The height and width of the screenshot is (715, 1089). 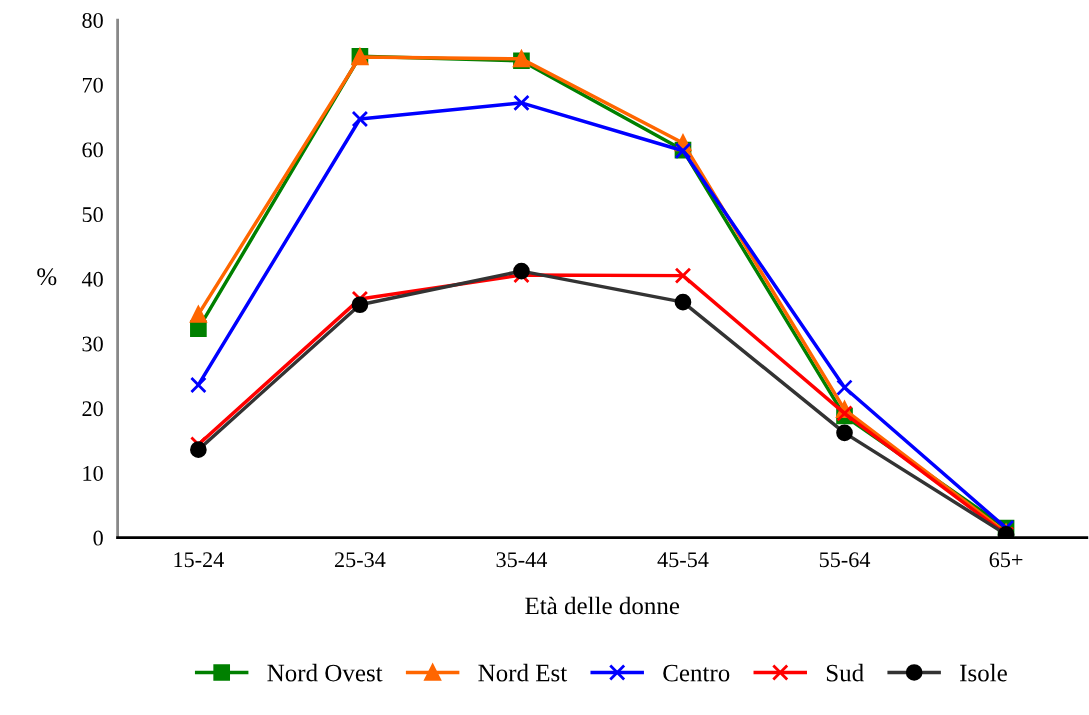 I want to click on x-tick-label: 25-34, so click(x=360, y=560).